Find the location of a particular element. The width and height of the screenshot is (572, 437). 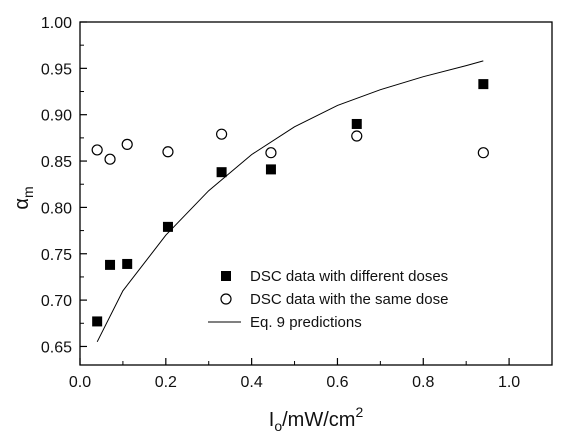

legend-circle-symbol is located at coordinates (226, 299).